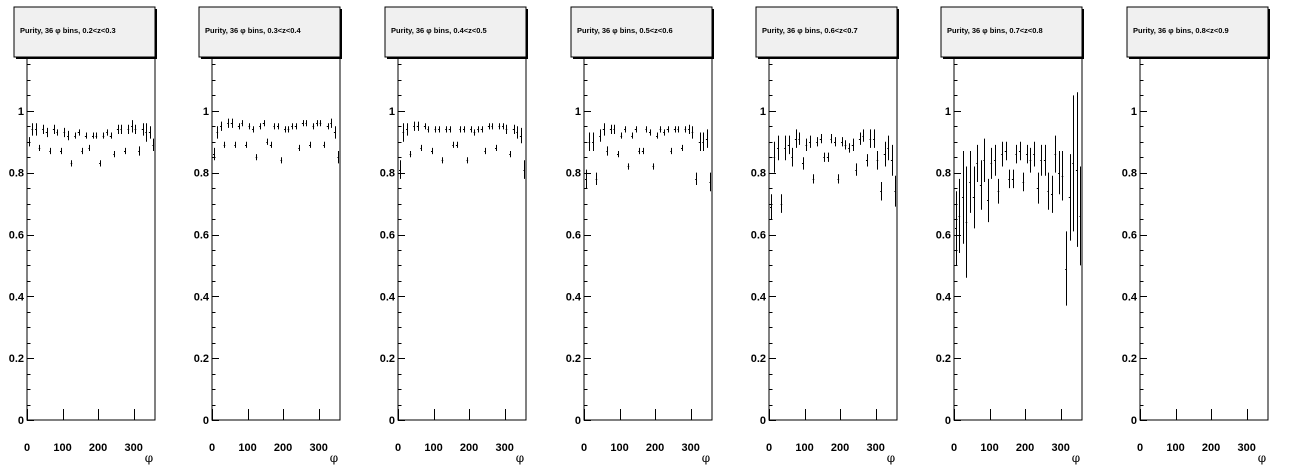 The image size is (1296, 472). Describe the element at coordinates (833, 174) in the screenshot. I see `data-series` at that location.